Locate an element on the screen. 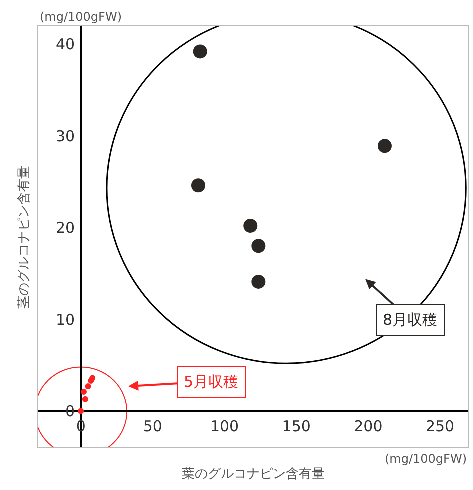 The height and width of the screenshot is (490, 473). y-tick-label: 20 is located at coordinates (66, 228).